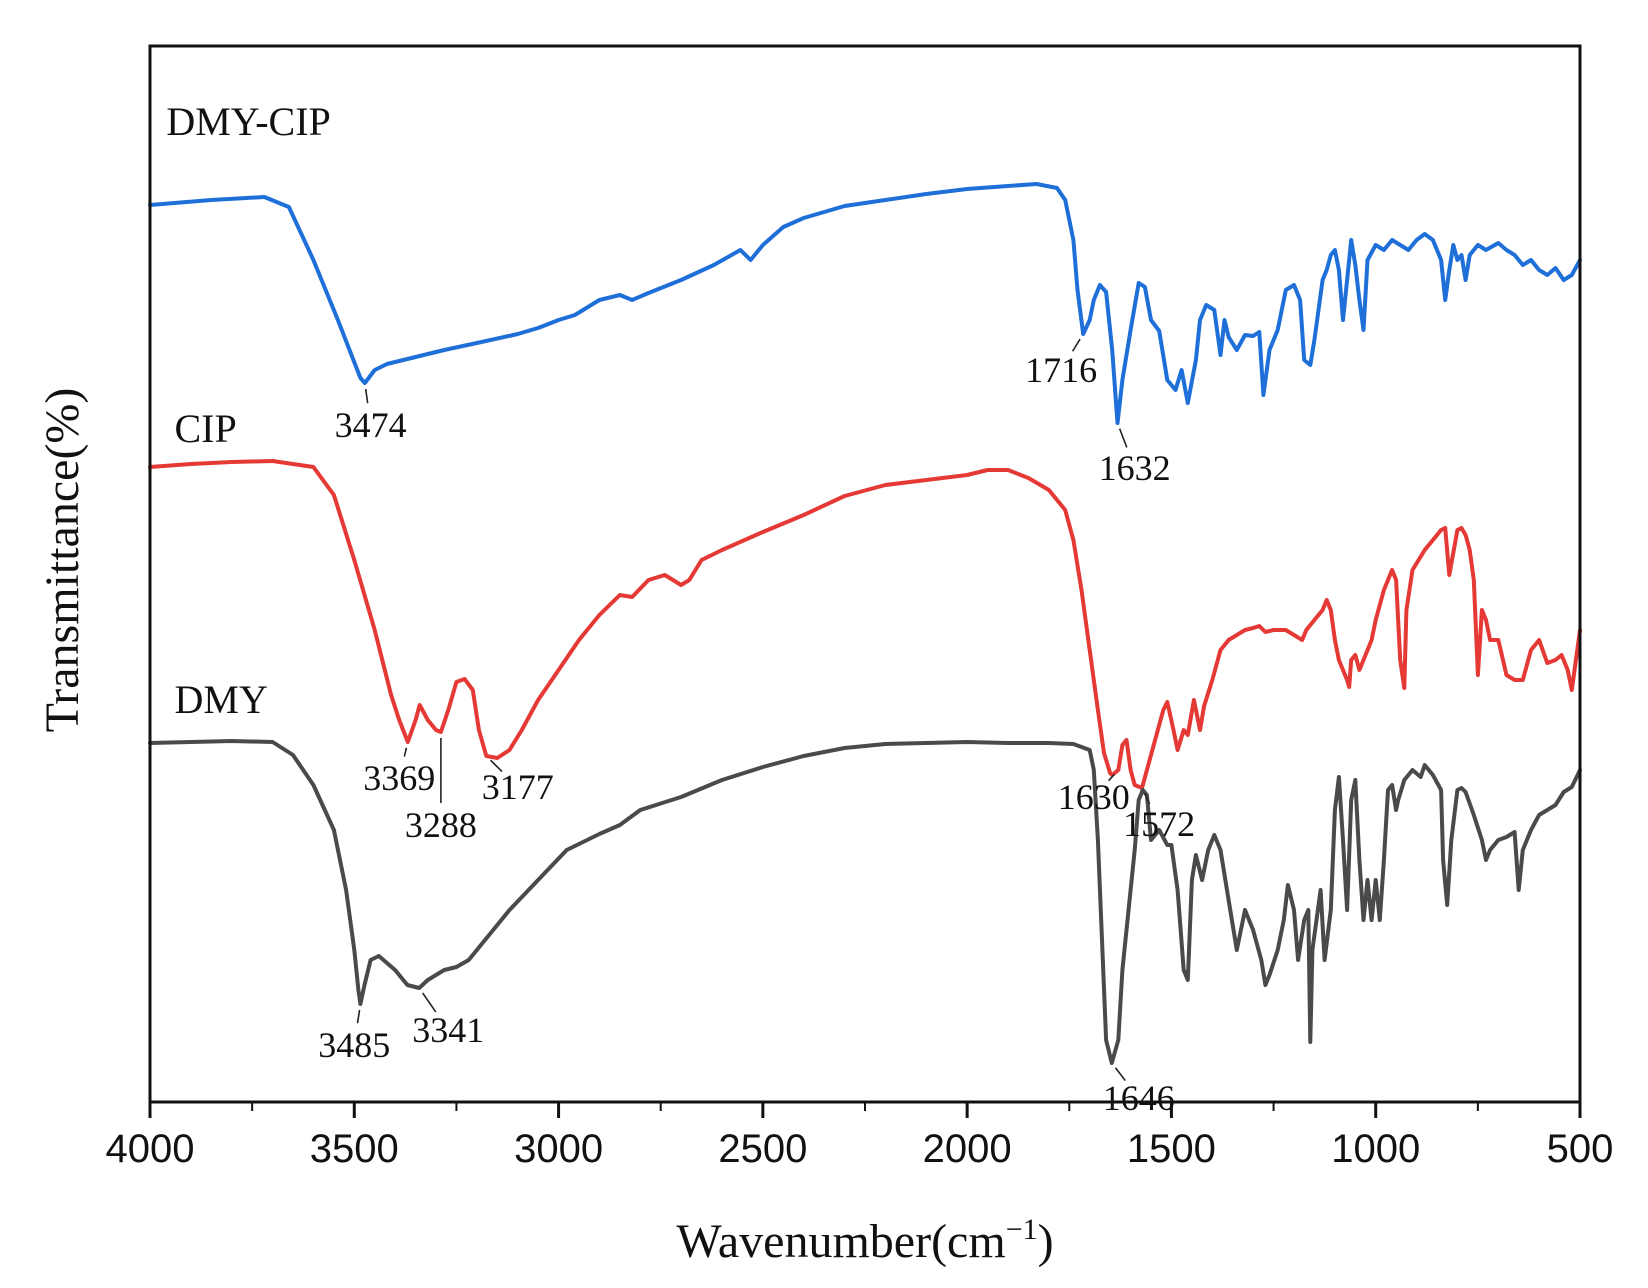 The image size is (1648, 1288). Describe the element at coordinates (441, 825) in the screenshot. I see `peak-label: 3288` at that location.